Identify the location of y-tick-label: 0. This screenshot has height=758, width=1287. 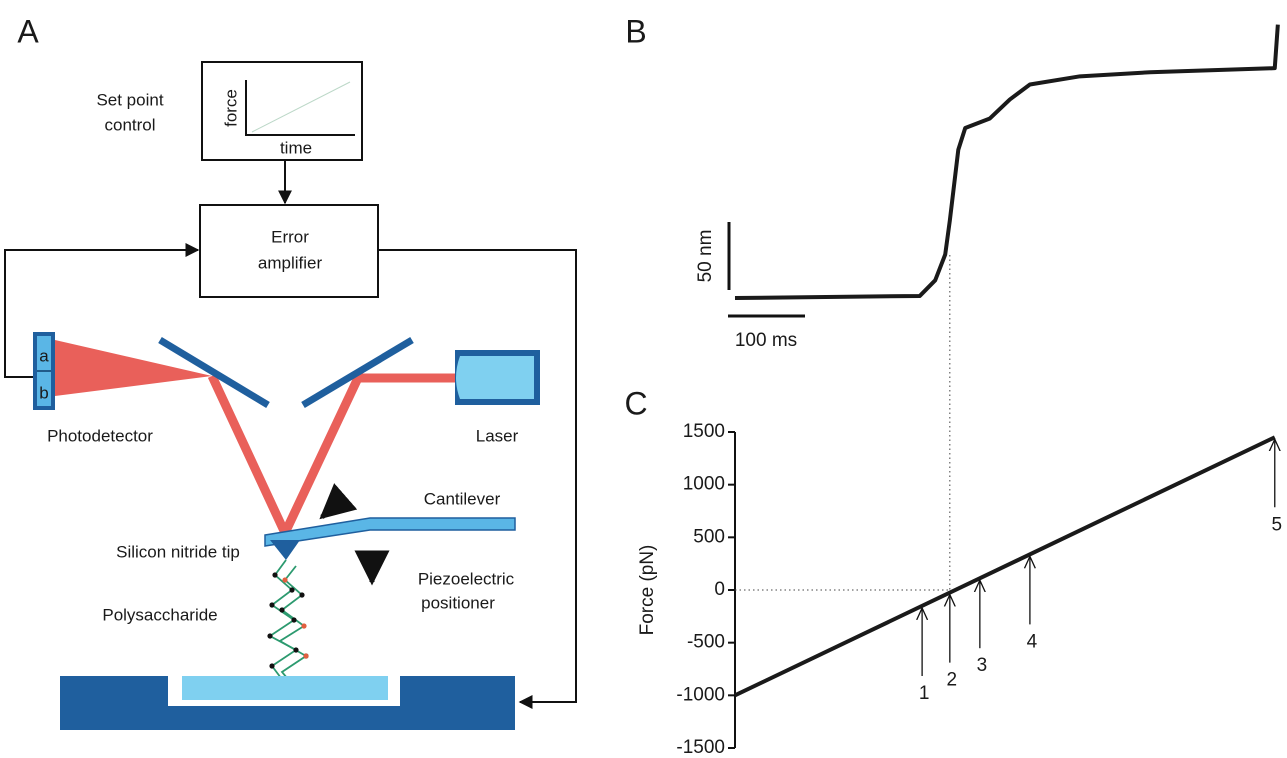
(719, 589).